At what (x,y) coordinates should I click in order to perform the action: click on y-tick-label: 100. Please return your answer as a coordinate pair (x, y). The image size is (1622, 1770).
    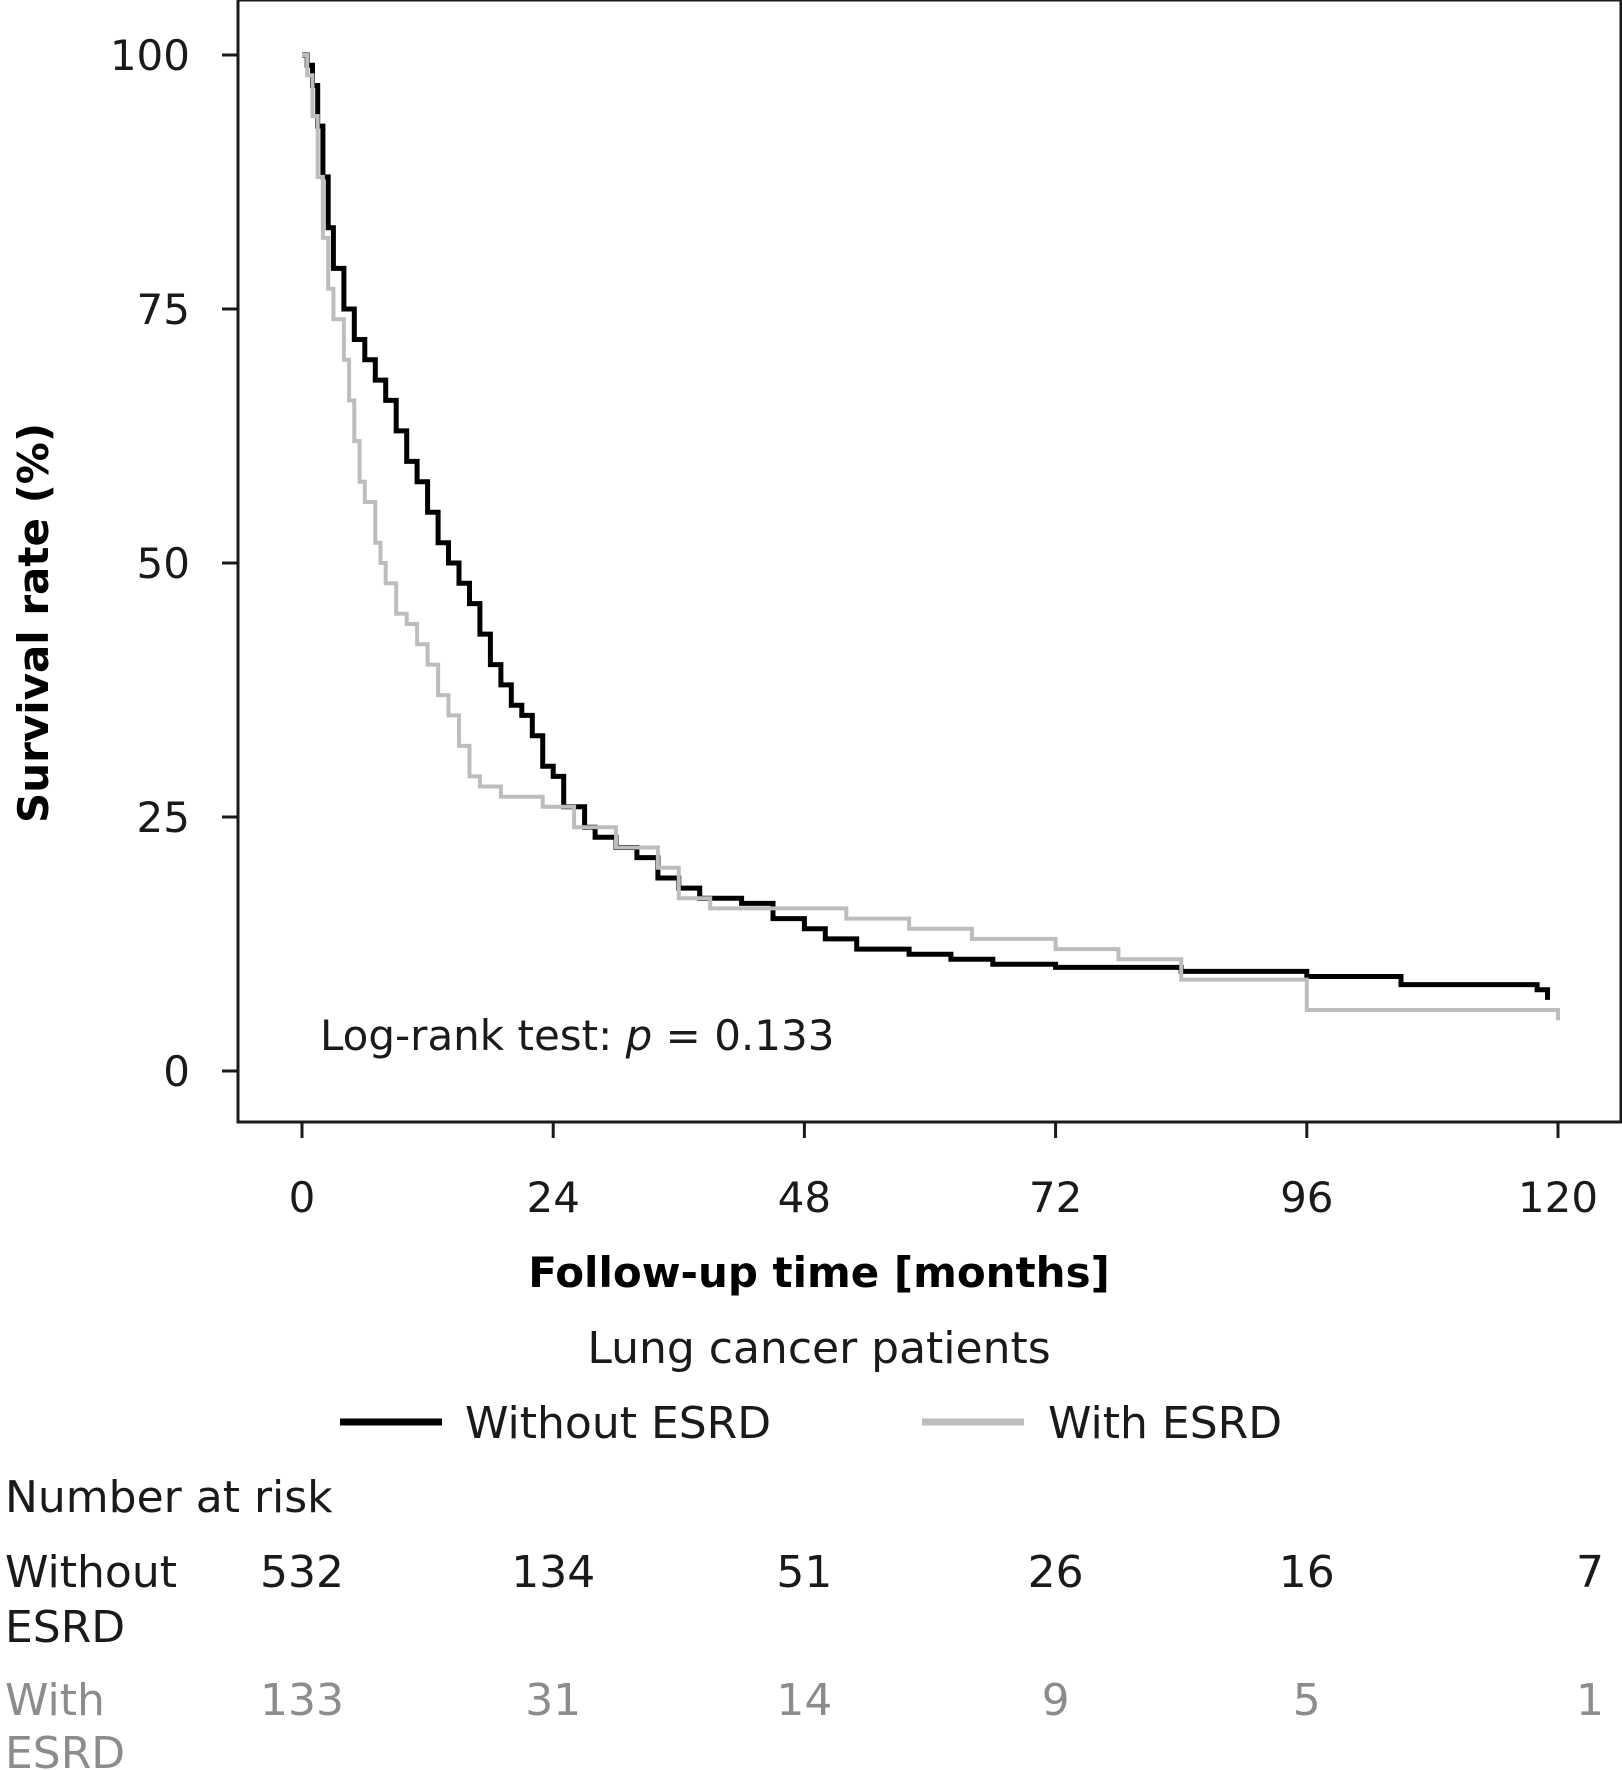
    Looking at the image, I should click on (150, 55).